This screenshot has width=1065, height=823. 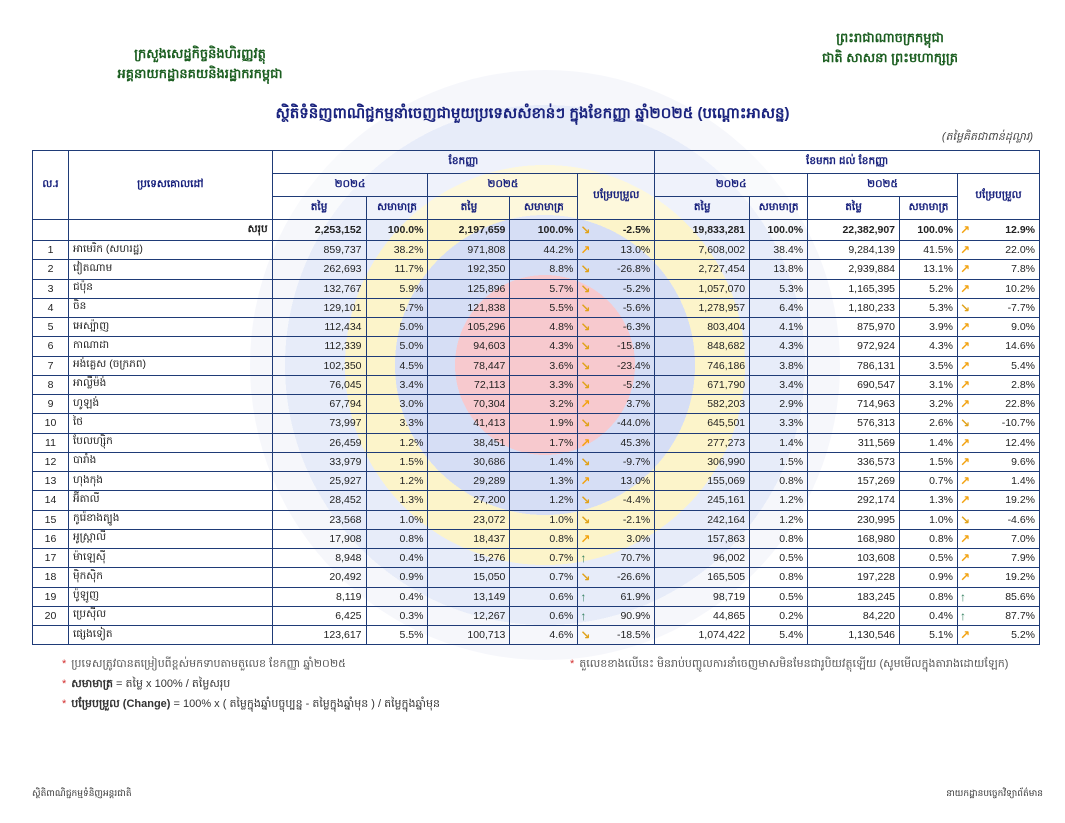 I want to click on month-2025-share: 0.7%, so click(x=544, y=577).